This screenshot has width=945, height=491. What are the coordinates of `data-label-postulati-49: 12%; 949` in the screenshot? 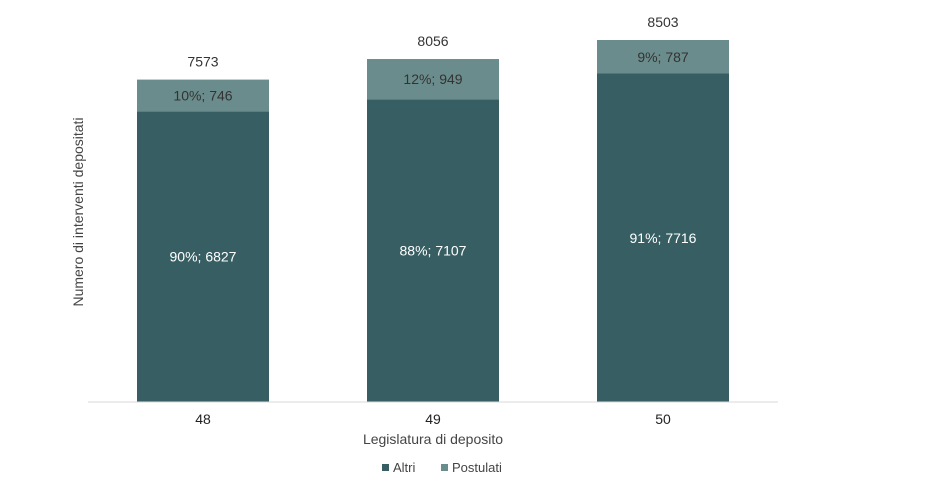 It's located at (432, 79).